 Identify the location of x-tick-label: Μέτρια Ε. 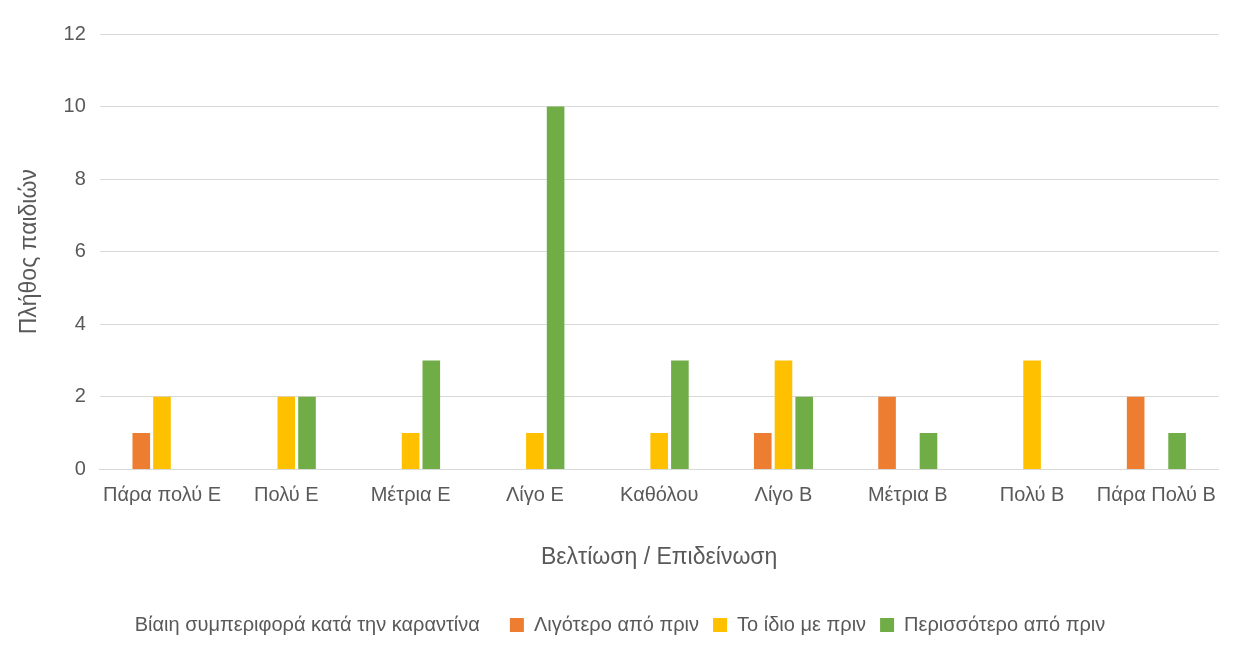
(410, 493).